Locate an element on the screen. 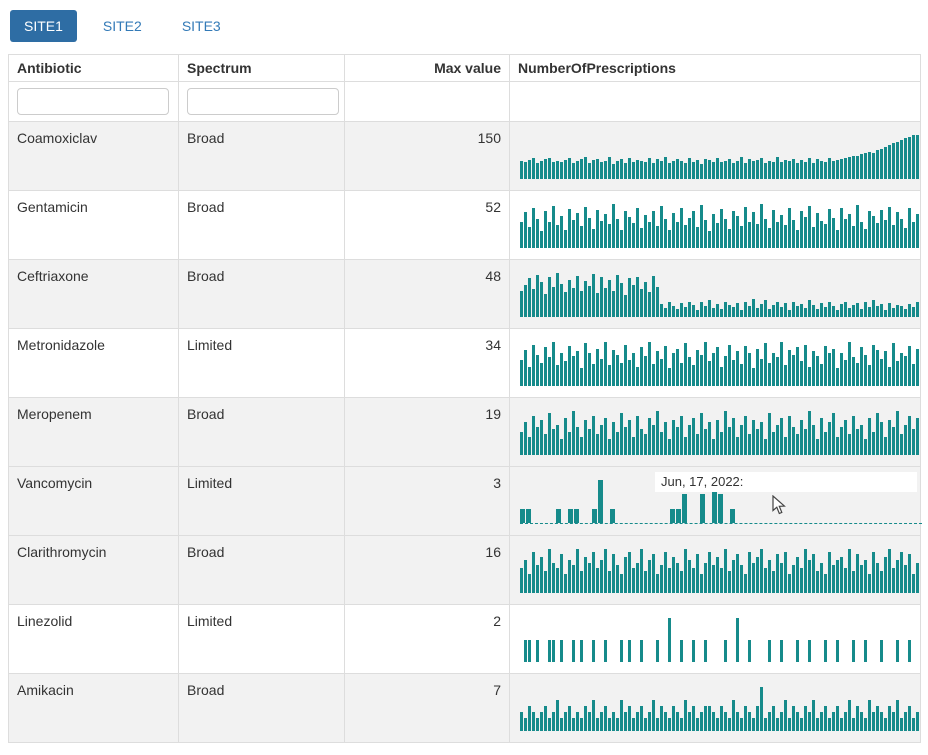  table-row-clarithromycin: Clarithromycin Broad 16 is located at coordinates (465, 570).